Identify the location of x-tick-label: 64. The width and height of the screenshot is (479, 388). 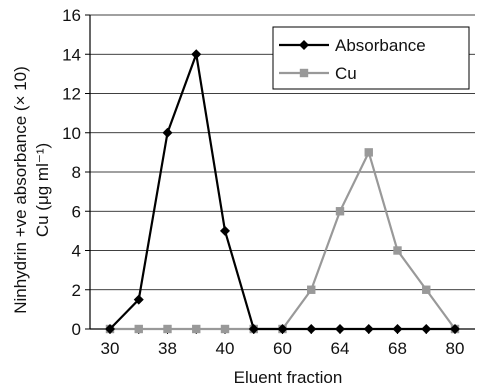
(340, 348).